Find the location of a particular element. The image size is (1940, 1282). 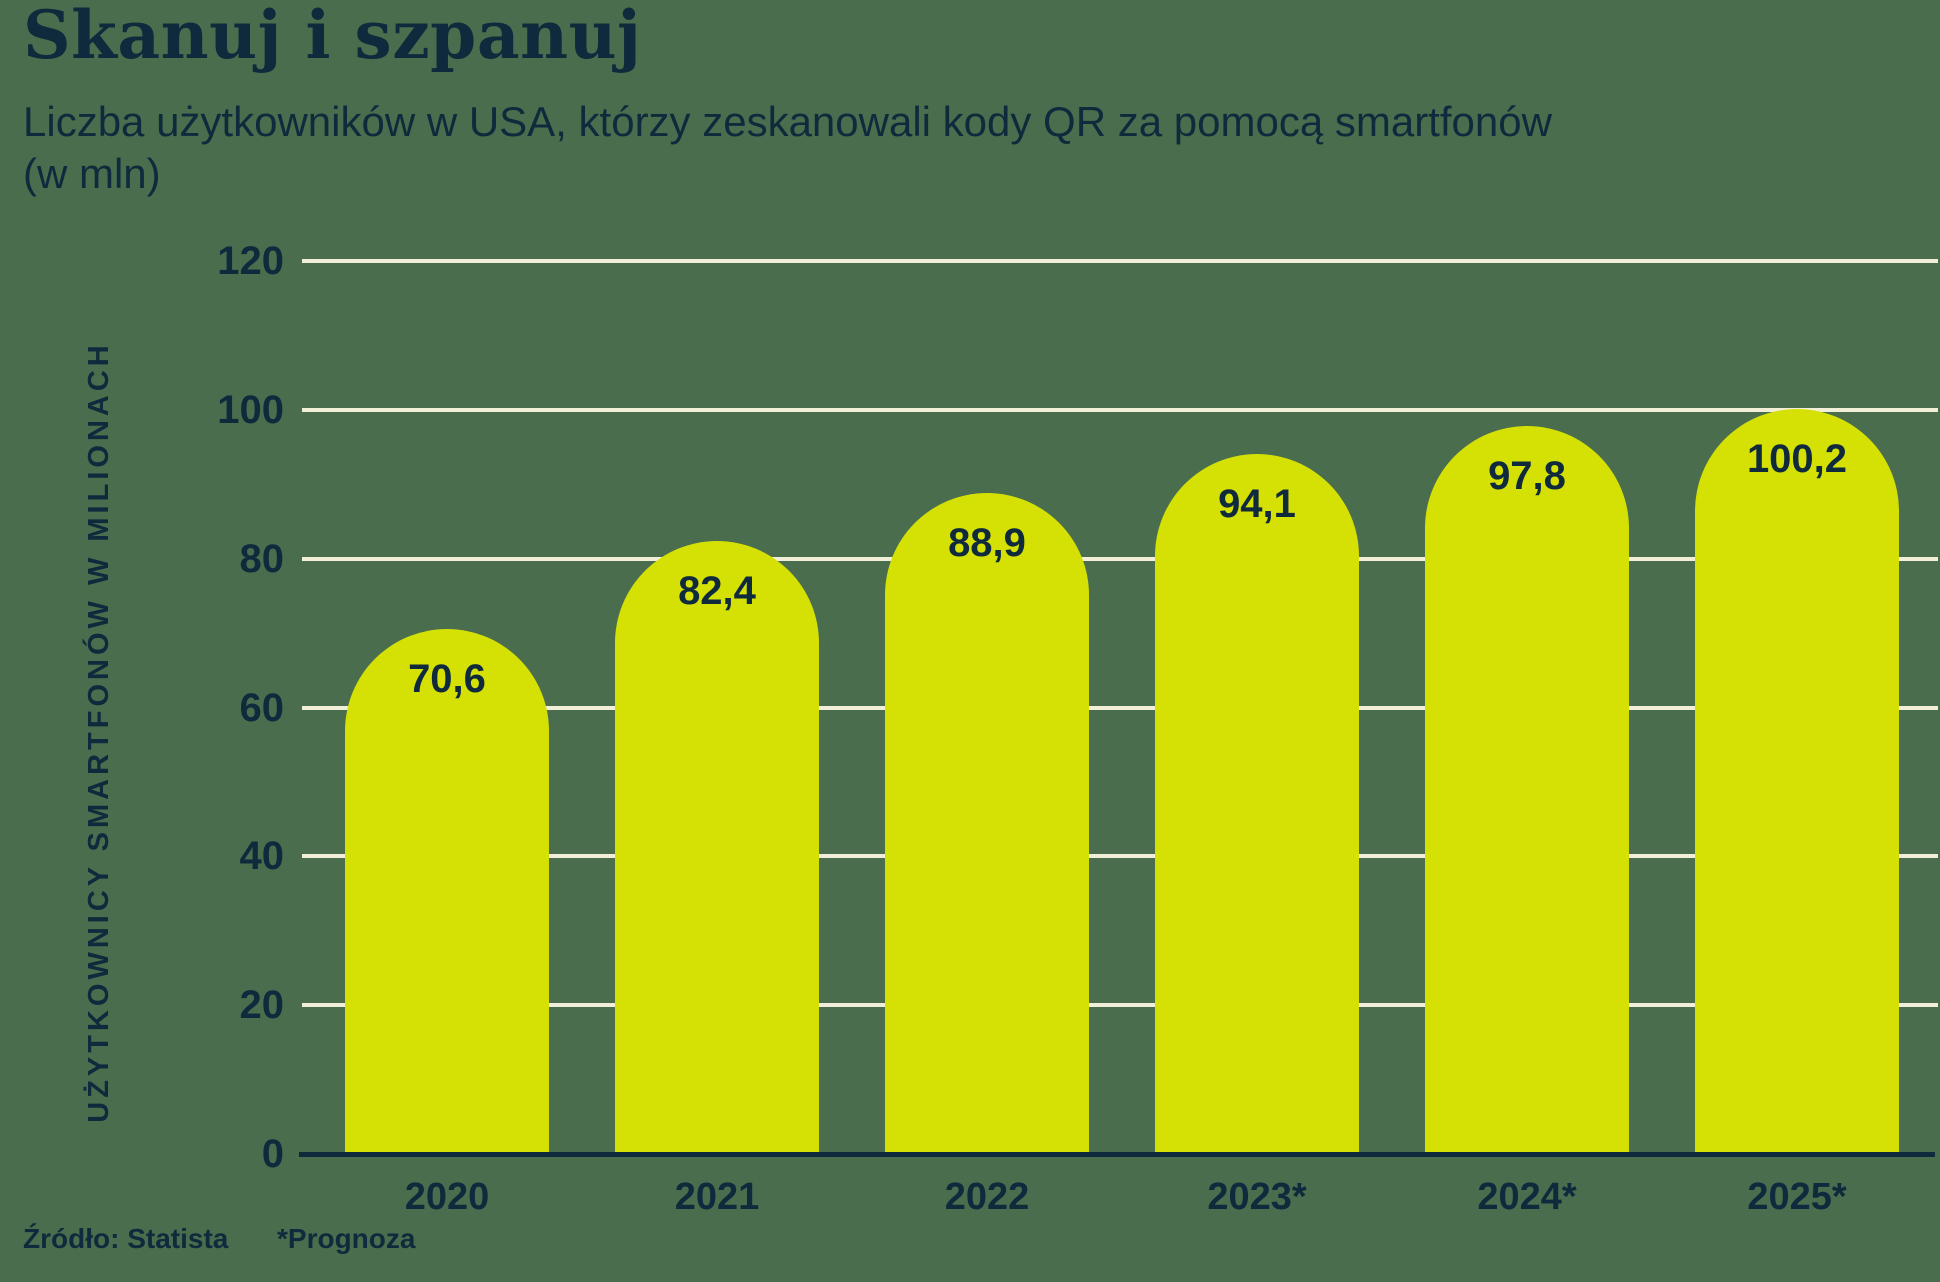

bar-value-label: 82,4 is located at coordinates (717, 591).